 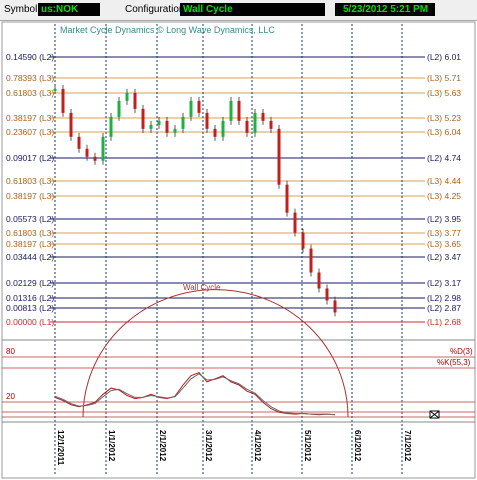 What do you see at coordinates (444, 57) in the screenshot?
I see `level-right-label: (L2) 6.01` at bounding box center [444, 57].